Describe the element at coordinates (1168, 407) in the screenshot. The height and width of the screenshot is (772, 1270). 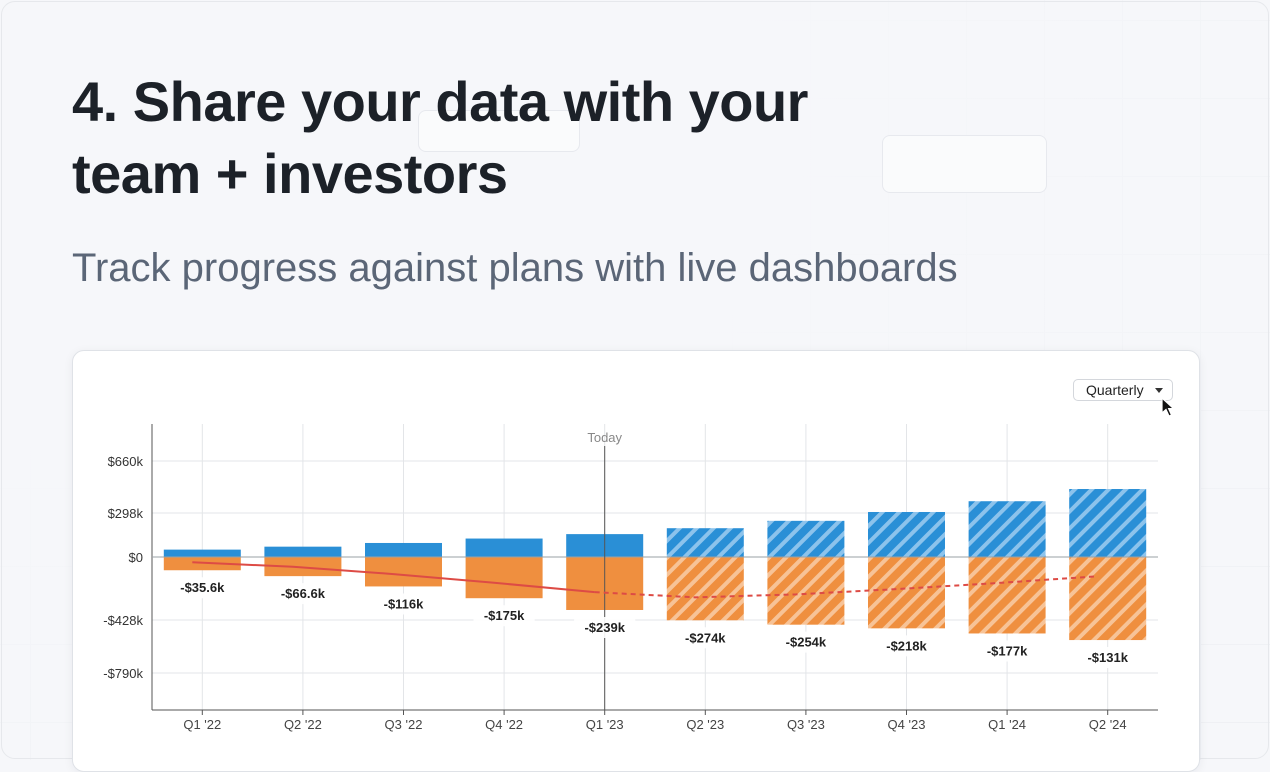
I see `mouse-pointer-icon` at that location.